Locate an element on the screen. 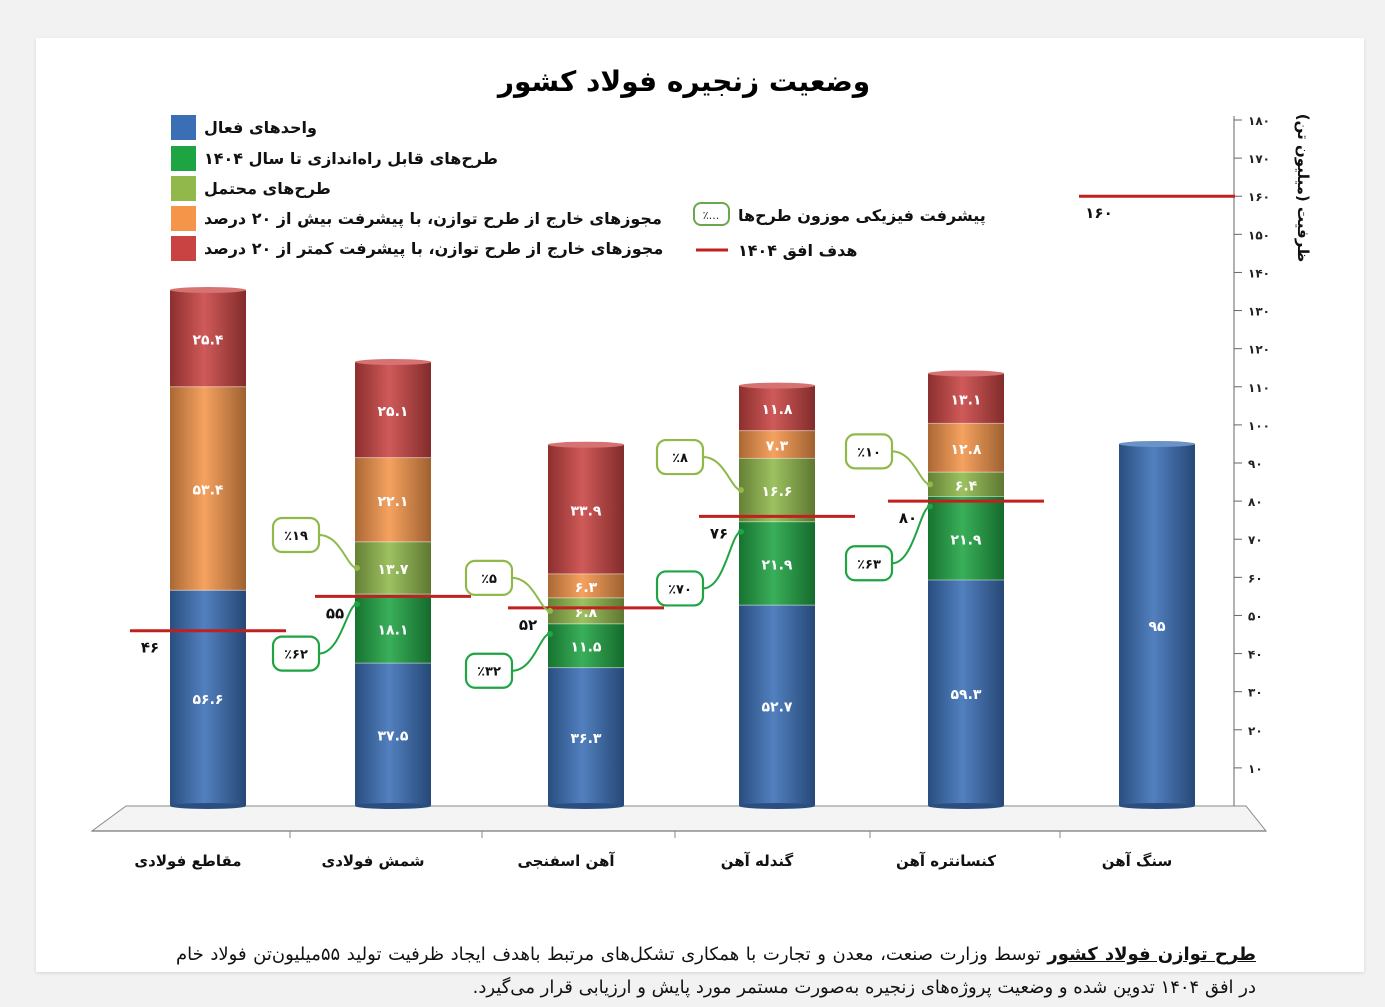  data-label: ۶.۳ is located at coordinates (586, 588).